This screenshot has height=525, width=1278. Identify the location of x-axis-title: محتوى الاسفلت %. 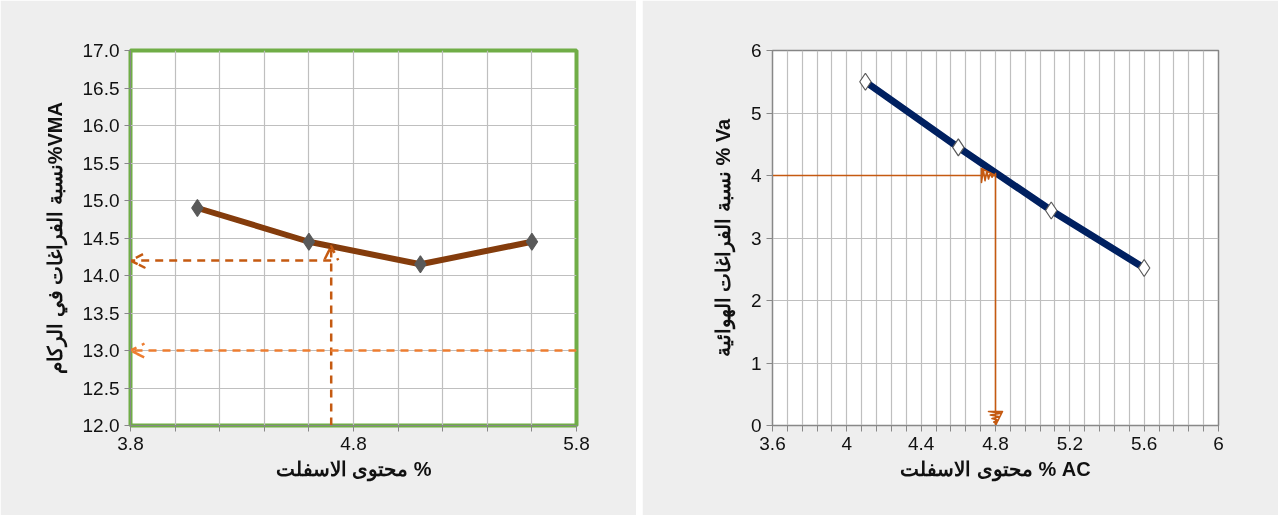
(353, 469).